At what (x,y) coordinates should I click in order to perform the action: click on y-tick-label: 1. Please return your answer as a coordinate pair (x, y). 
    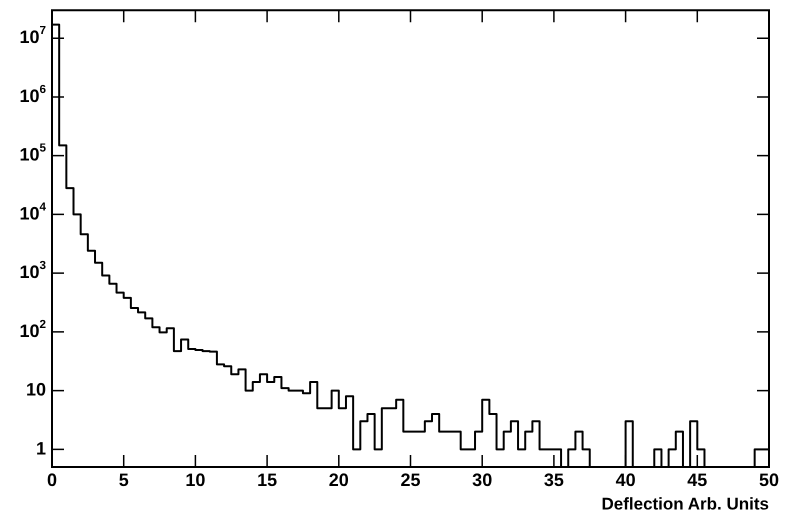
    Looking at the image, I should click on (41, 448).